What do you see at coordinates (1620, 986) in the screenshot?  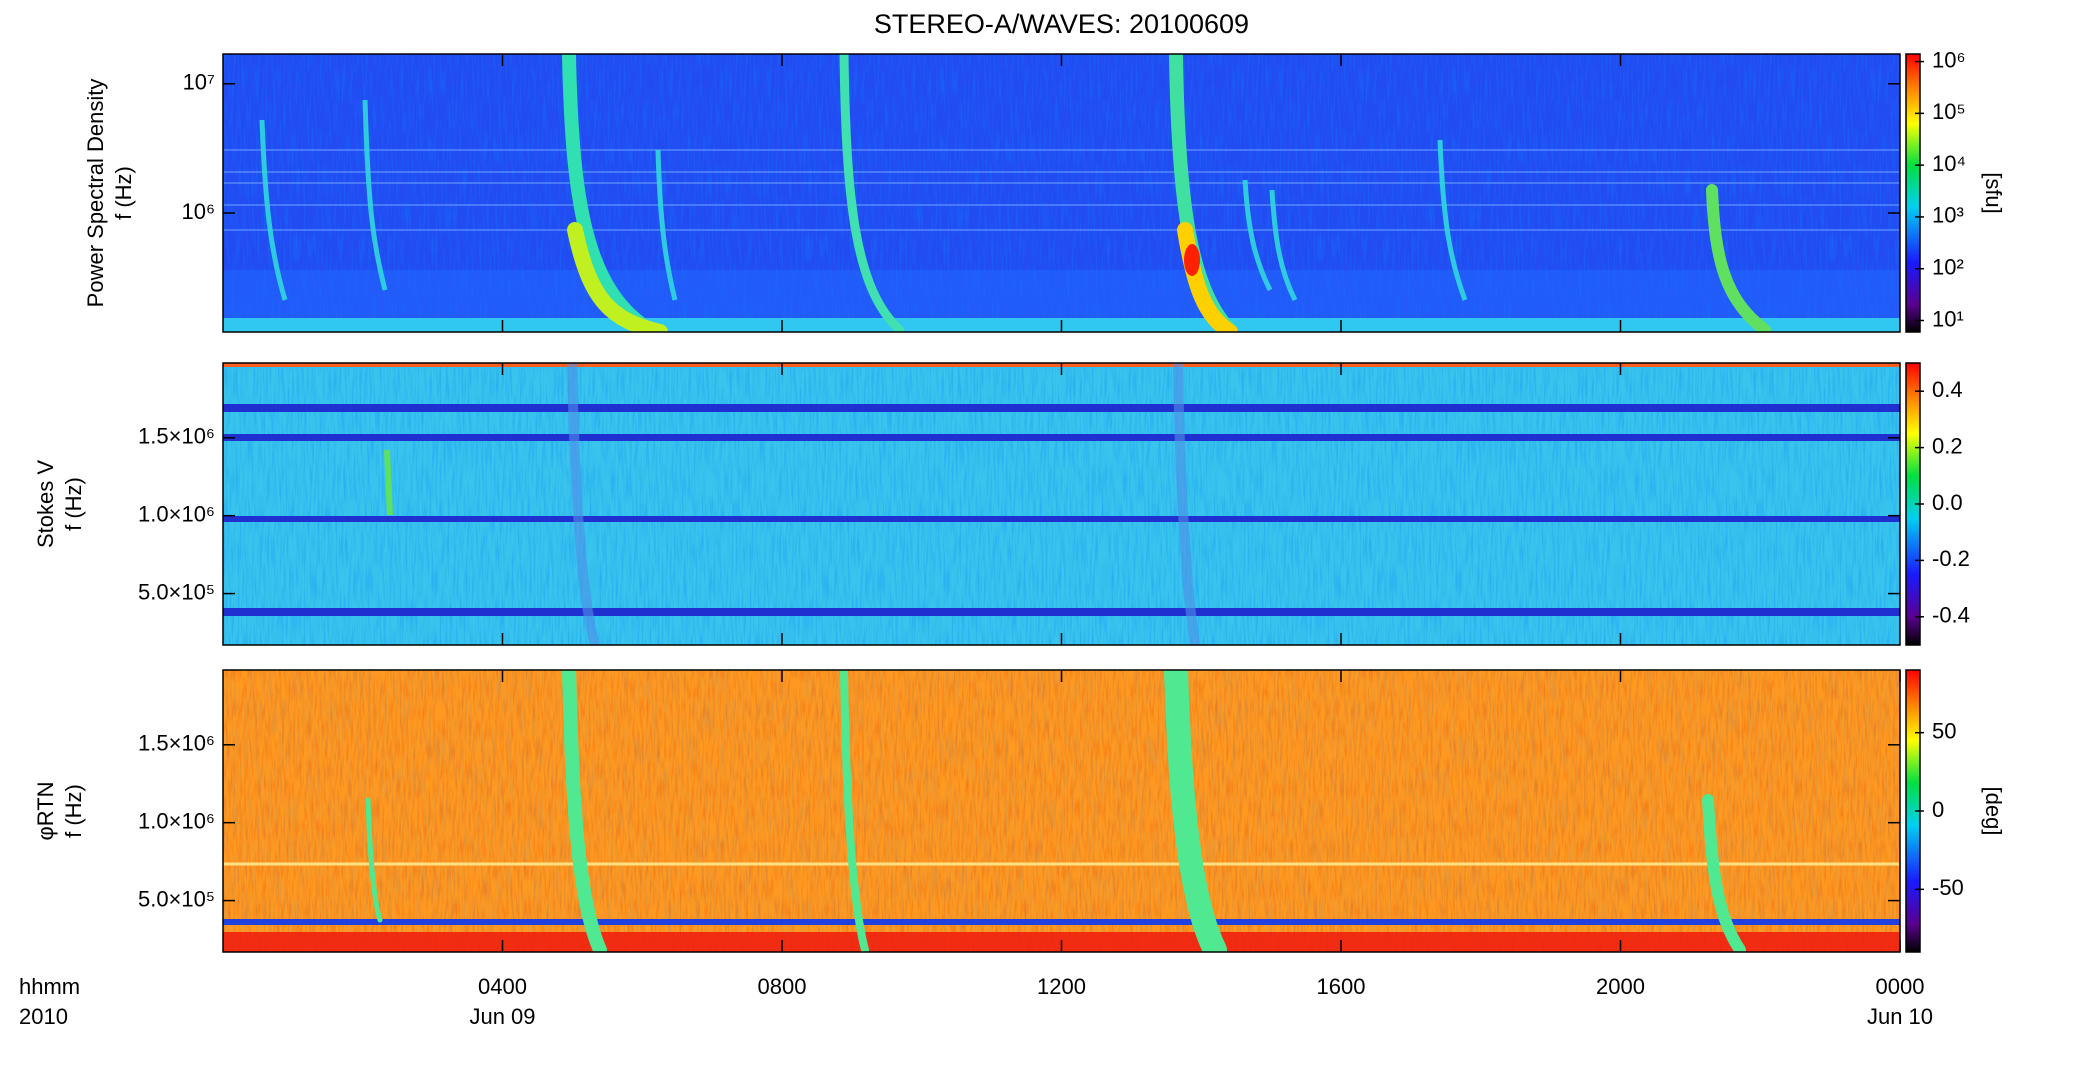 I see `x-tick-label: 2000` at bounding box center [1620, 986].